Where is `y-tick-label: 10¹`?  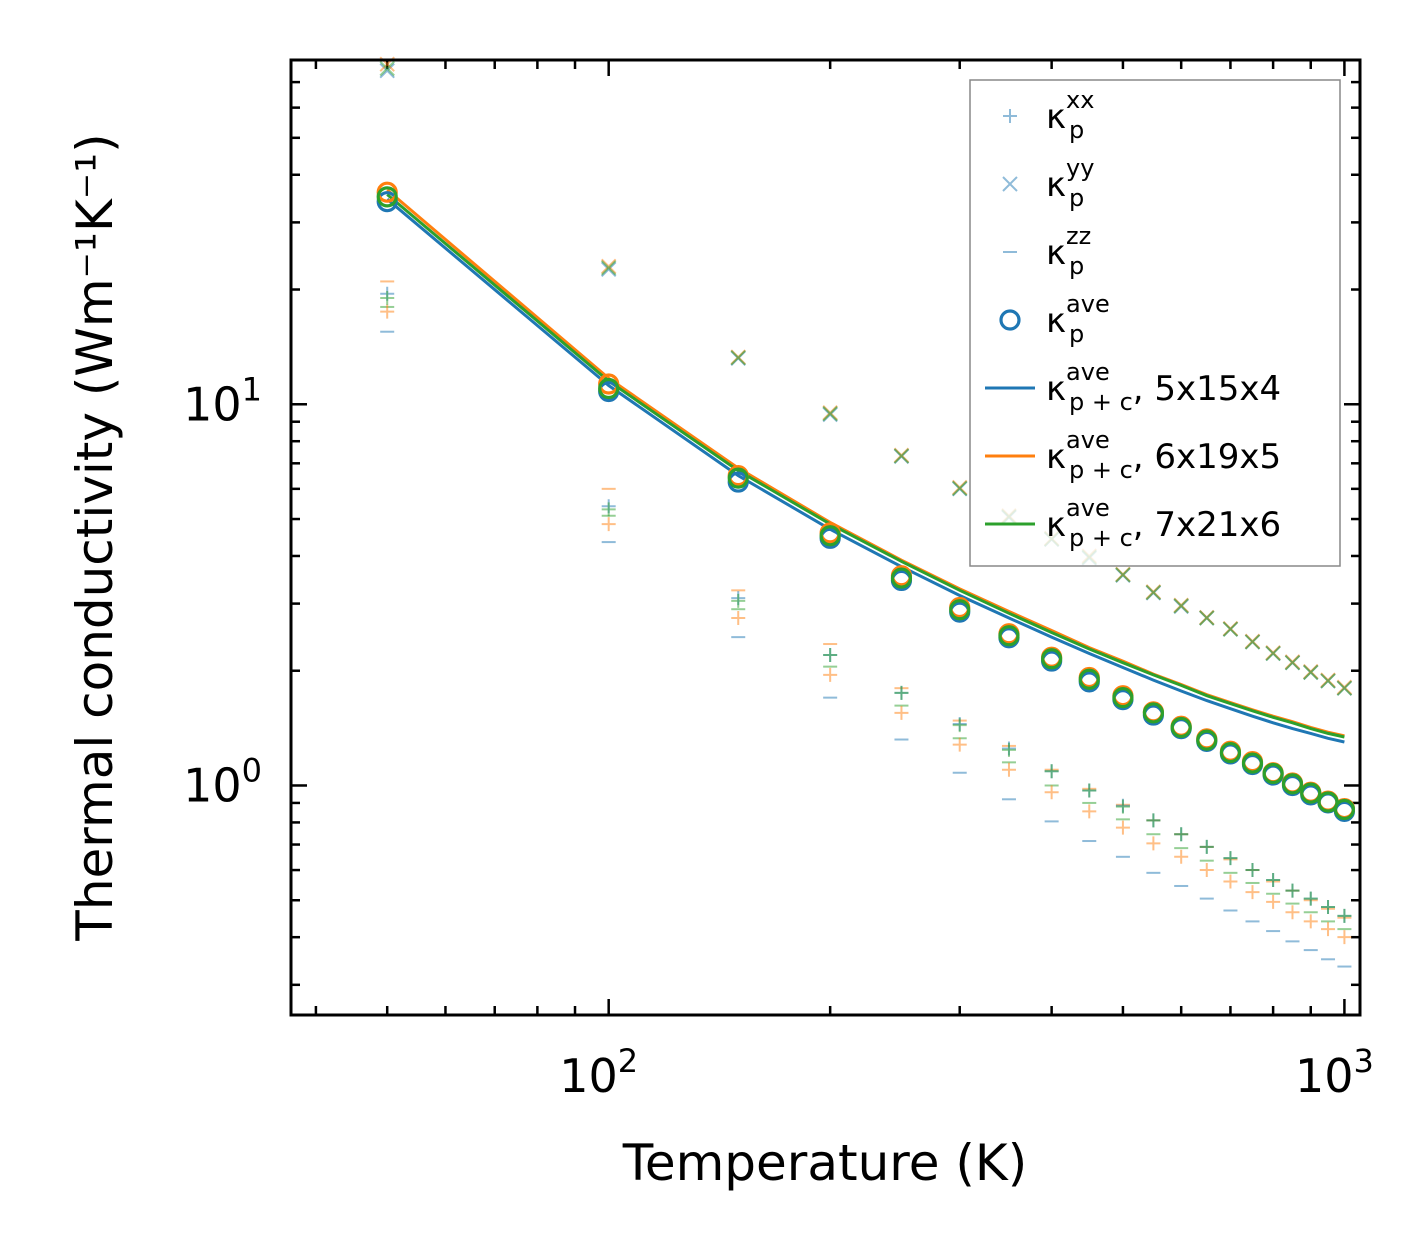 y-tick-label: 10¹ is located at coordinates (222, 400).